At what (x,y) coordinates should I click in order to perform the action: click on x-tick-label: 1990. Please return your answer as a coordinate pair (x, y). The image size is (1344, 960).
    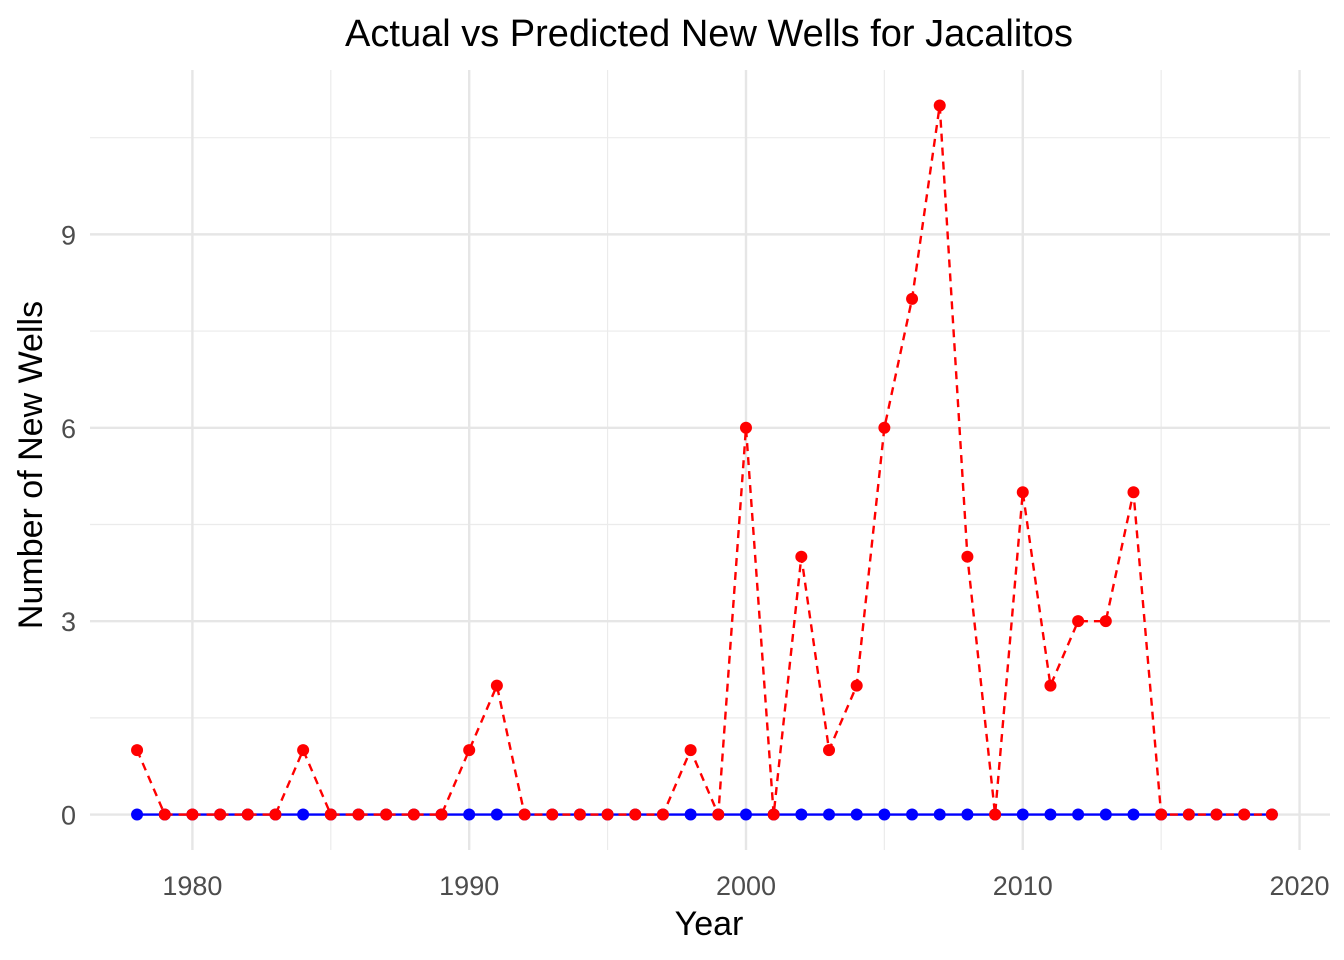
    Looking at the image, I should click on (469, 886).